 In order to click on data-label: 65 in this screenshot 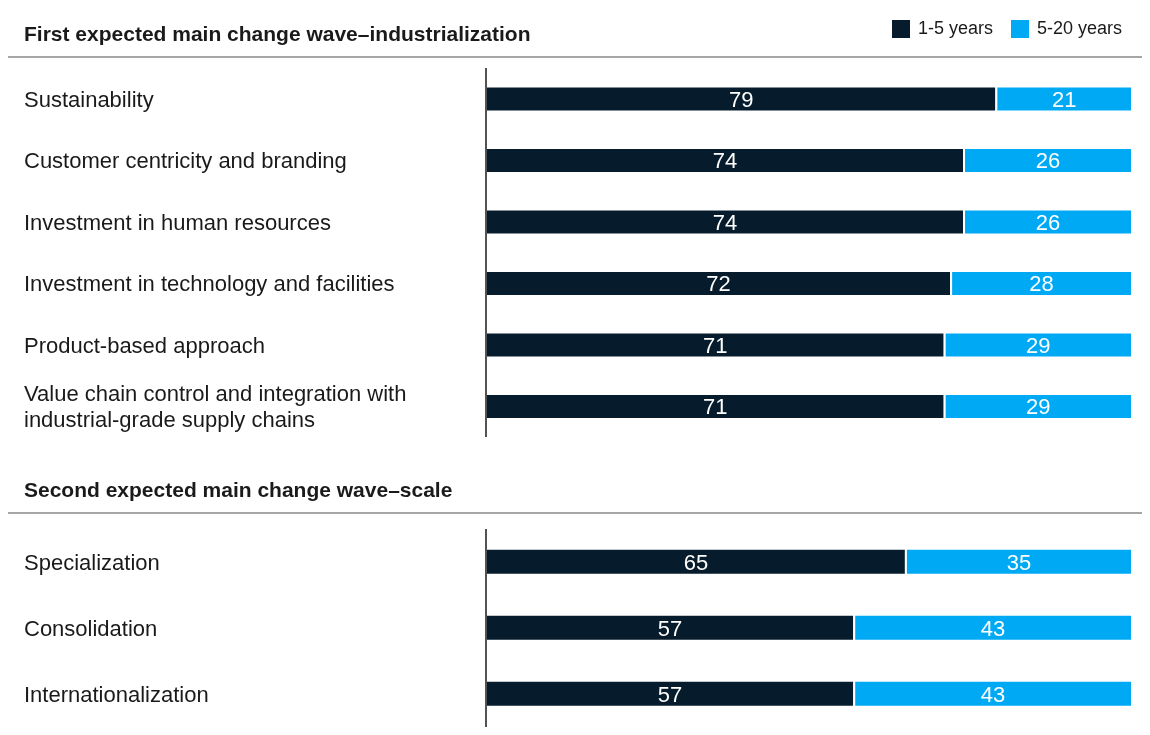, I will do `click(696, 562)`.